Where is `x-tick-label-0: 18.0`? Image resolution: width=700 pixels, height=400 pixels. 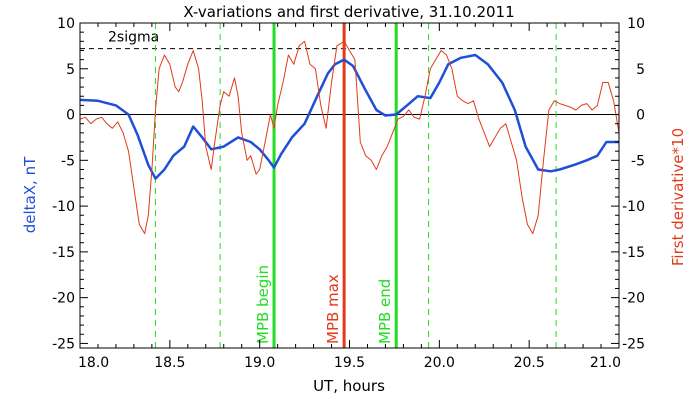 x-tick-label-0: 18.0 is located at coordinates (93, 363).